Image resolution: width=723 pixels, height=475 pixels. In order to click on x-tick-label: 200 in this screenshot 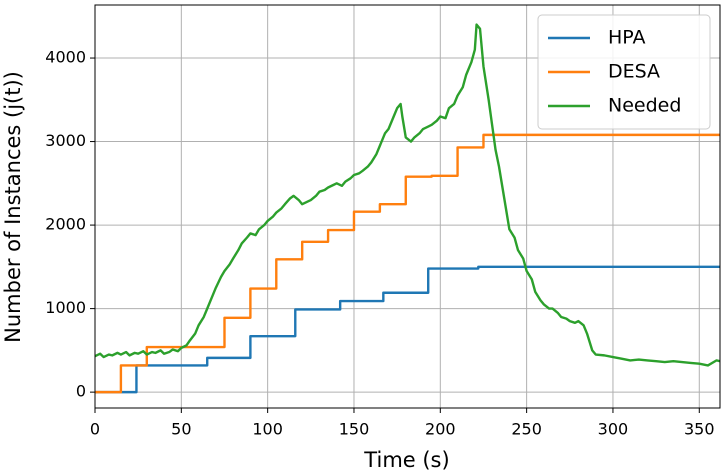, I will do `click(440, 429)`.